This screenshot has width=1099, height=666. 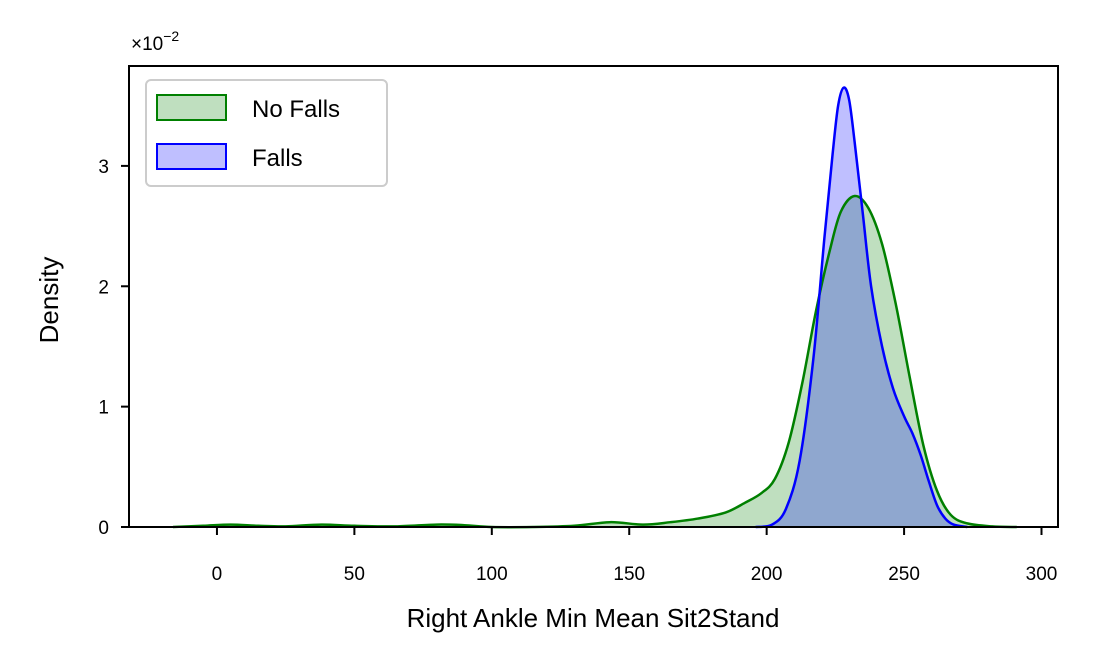 What do you see at coordinates (629, 574) in the screenshot?
I see `x-tick-label: 150` at bounding box center [629, 574].